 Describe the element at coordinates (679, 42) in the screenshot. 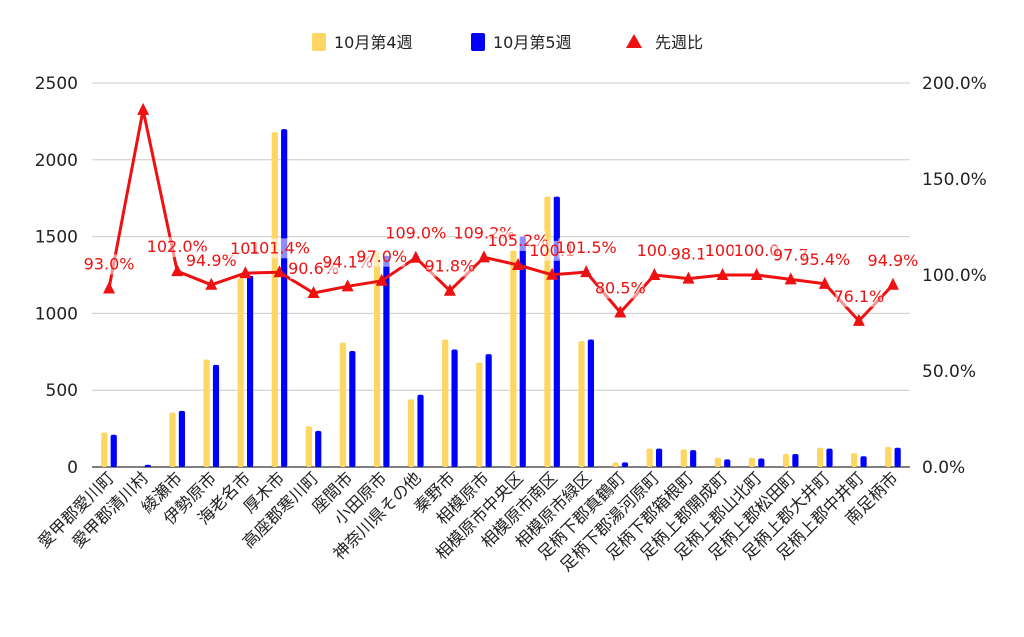

I see `legend-label-series-3: 先週比` at that location.